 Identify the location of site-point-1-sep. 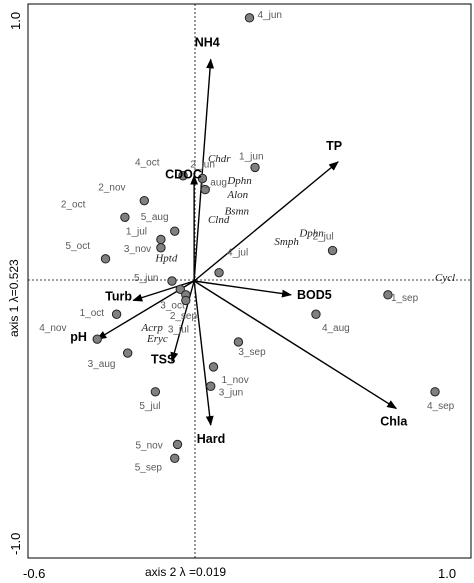
(388, 295).